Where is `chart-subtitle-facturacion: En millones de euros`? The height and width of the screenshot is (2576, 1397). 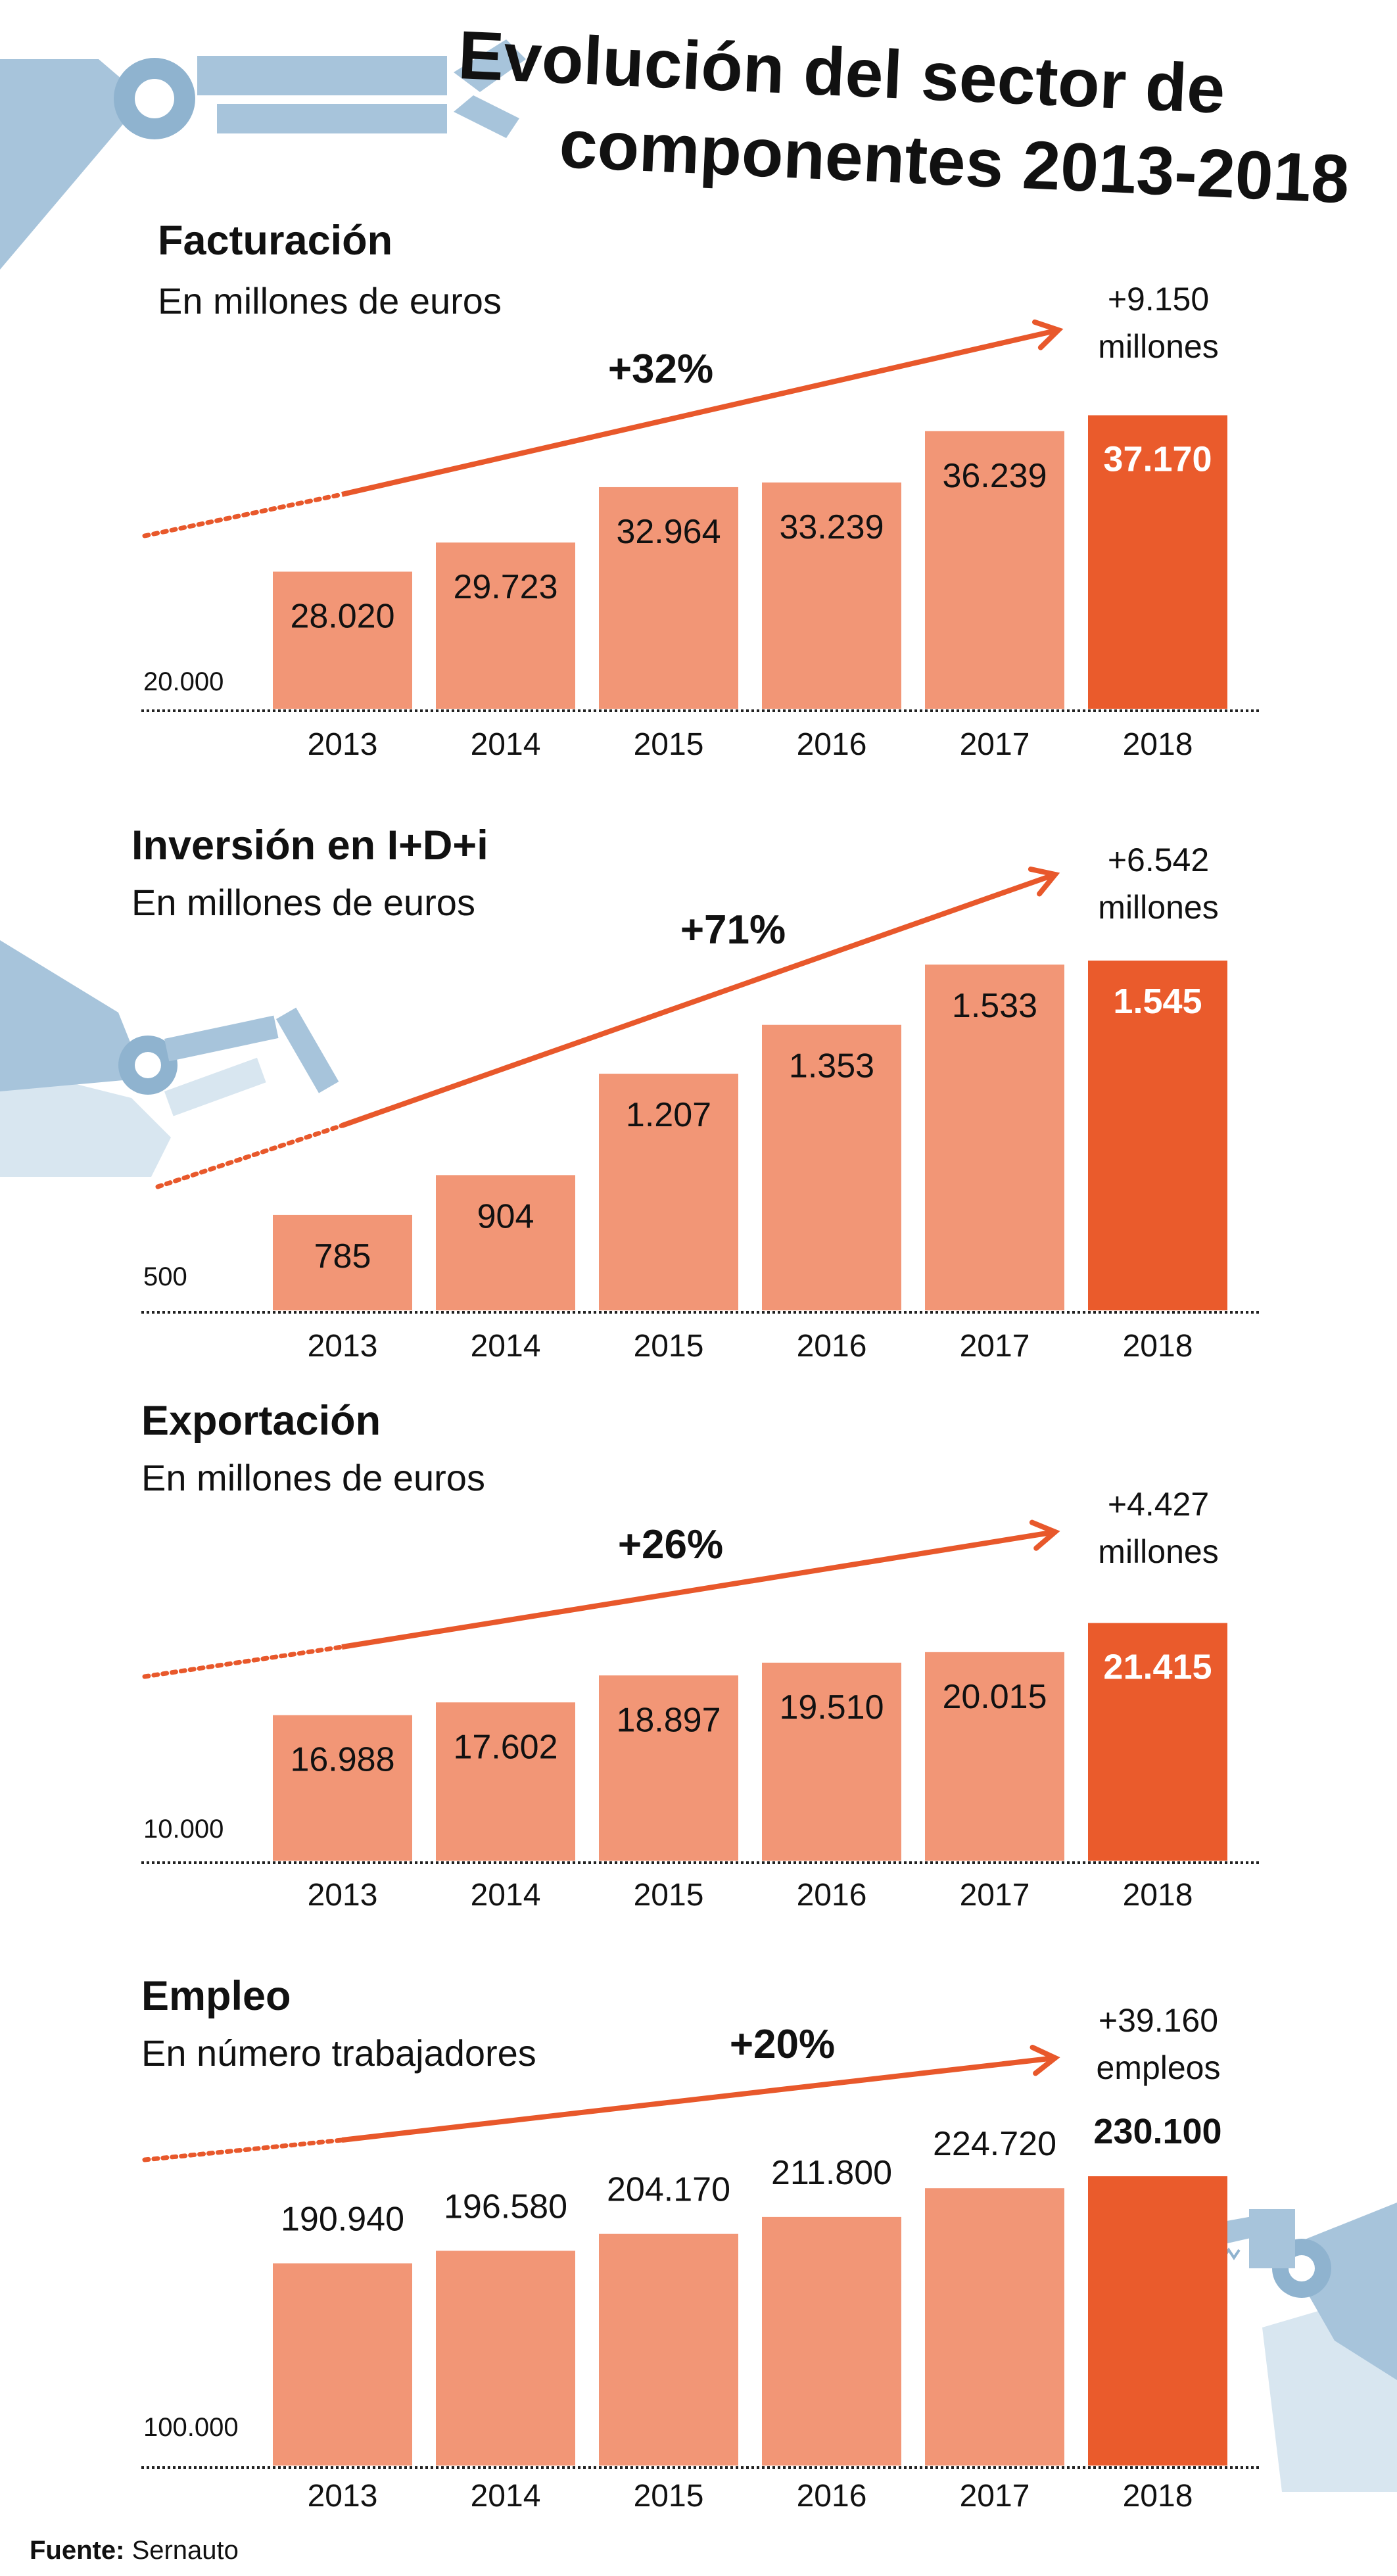
chart-subtitle-facturacion: En millones de euros is located at coordinates (330, 301).